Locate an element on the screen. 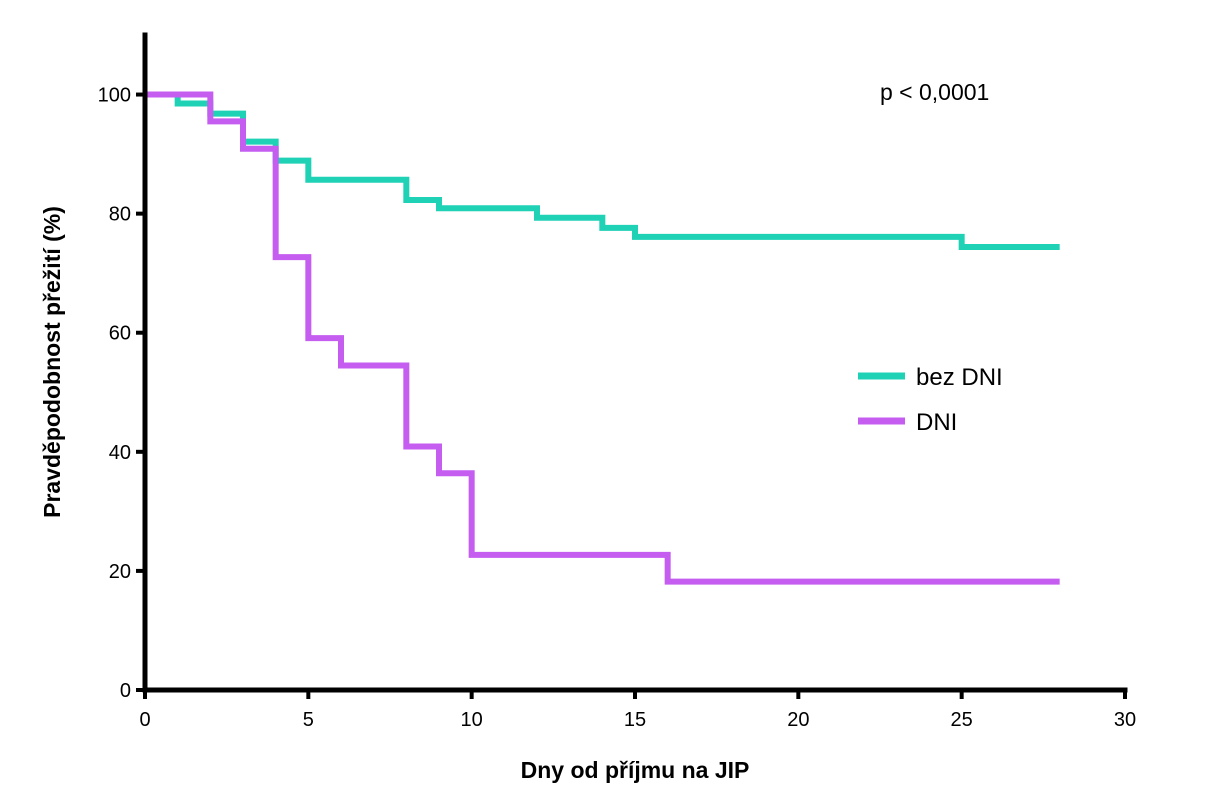 The image size is (1230, 800). y-tick-label: 0 is located at coordinates (125, 691).